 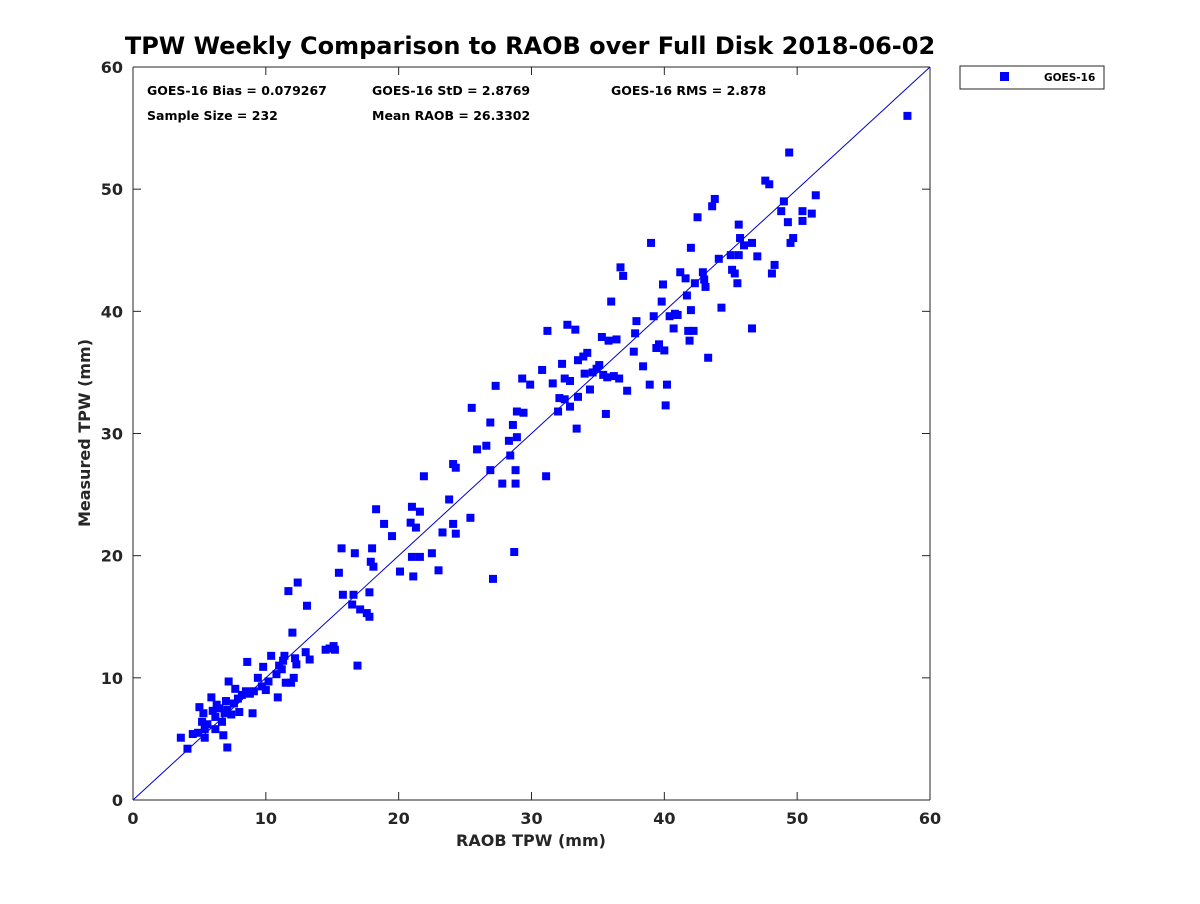 I want to click on y-tick-label: 20, so click(x=112, y=556).